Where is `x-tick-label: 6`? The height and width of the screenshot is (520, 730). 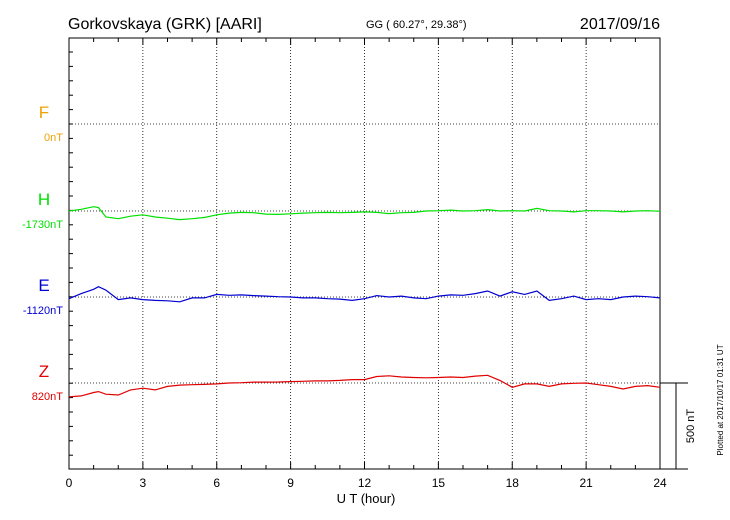 x-tick-label: 6 is located at coordinates (216, 483).